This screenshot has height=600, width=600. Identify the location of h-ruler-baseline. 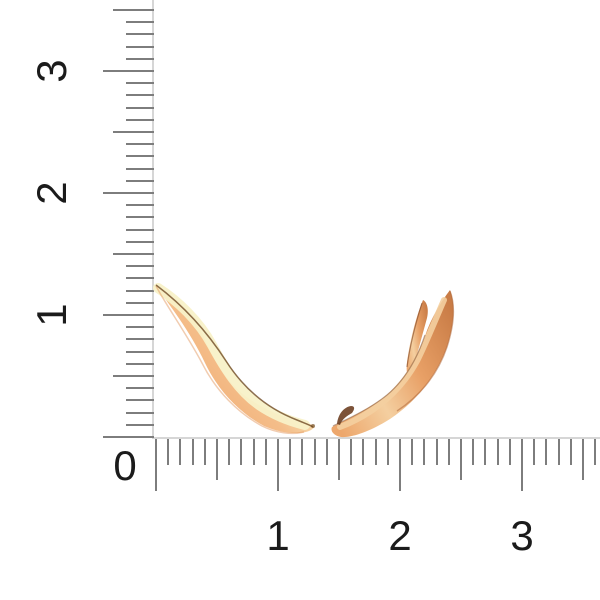
(376, 438).